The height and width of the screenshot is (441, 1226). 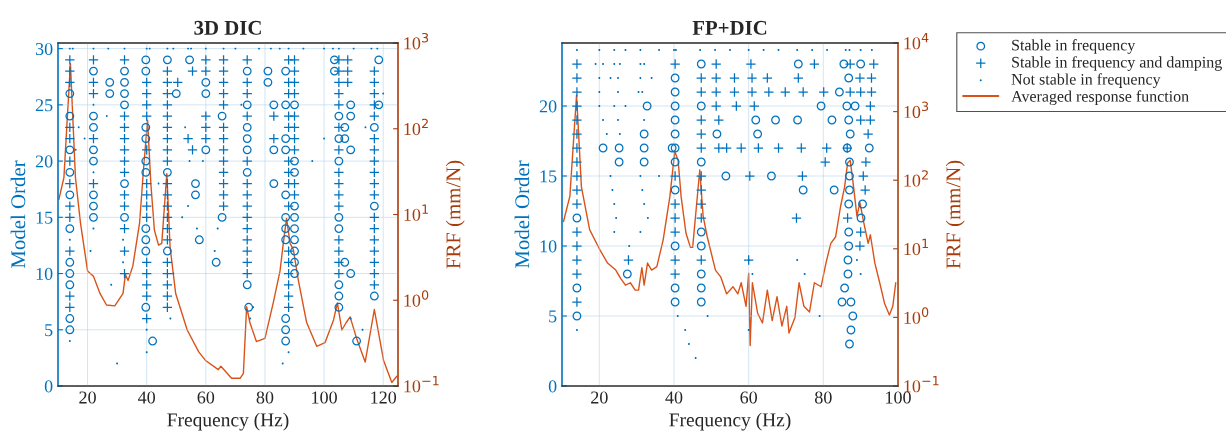 I want to click on legend-label: Stable in frequency and damping, so click(x=1117, y=63).